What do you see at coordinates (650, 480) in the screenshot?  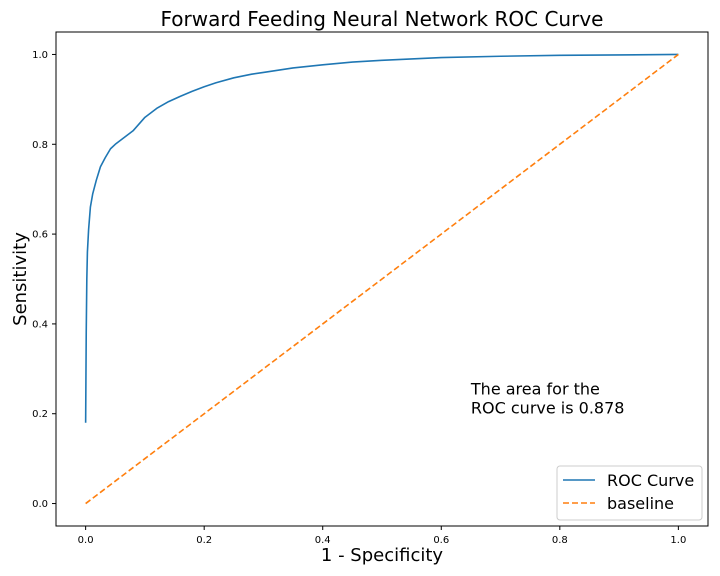 I see `legend-label-roc-curve: ROC Curve` at bounding box center [650, 480].